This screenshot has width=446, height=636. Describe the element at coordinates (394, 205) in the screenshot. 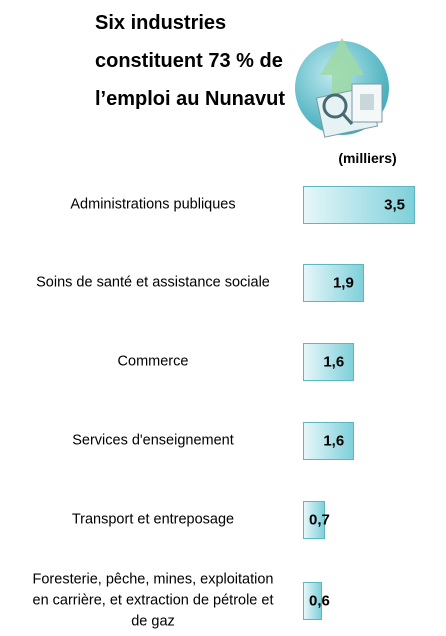

I see `value-label: 3,5` at that location.